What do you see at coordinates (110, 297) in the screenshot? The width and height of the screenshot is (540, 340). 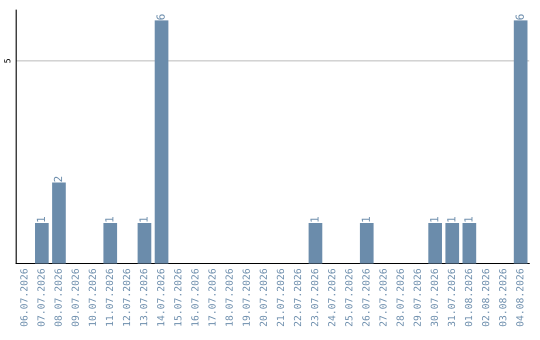 I see `x-tick-label: 11.07.2026` at bounding box center [110, 297].